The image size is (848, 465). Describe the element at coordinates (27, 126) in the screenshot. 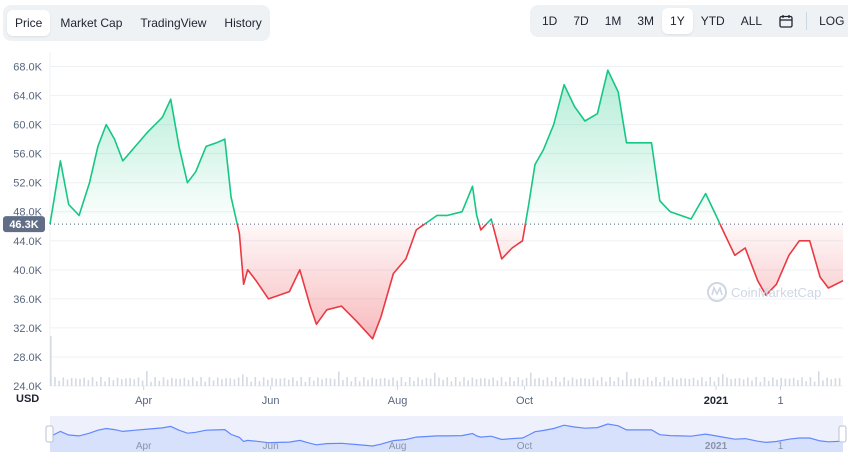

I see `y-tick-label: 60.0K` at that location.